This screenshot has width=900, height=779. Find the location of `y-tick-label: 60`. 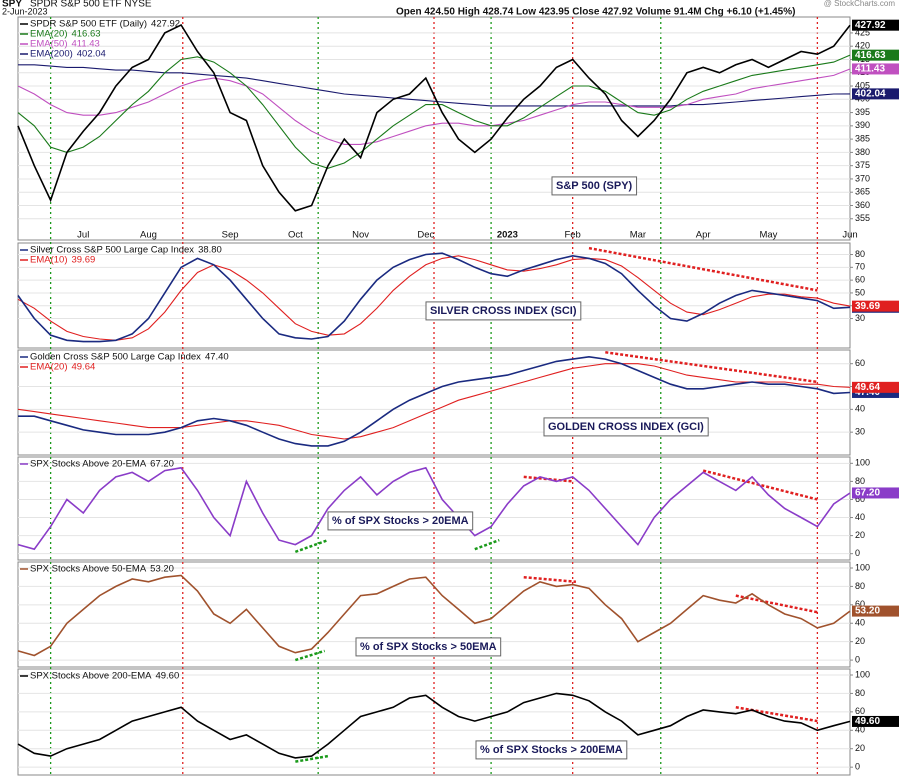

y-tick-label: 60 is located at coordinates (860, 711).